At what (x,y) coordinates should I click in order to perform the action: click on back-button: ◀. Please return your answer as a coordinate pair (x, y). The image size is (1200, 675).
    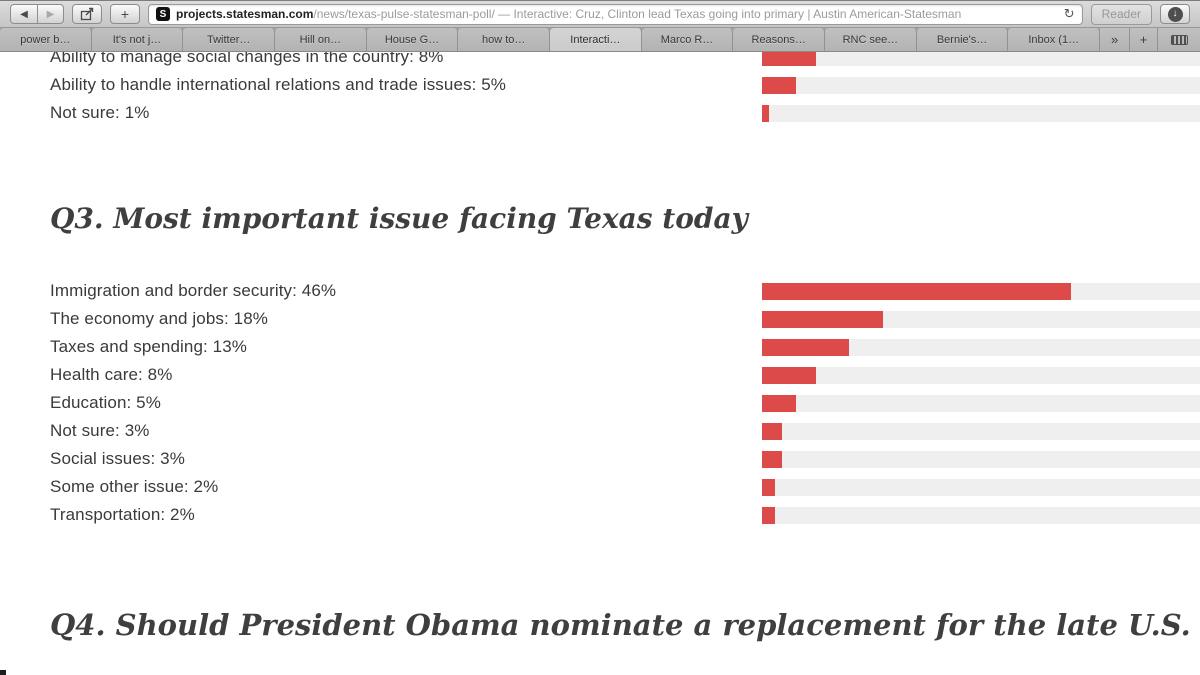
    Looking at the image, I should click on (23, 14).